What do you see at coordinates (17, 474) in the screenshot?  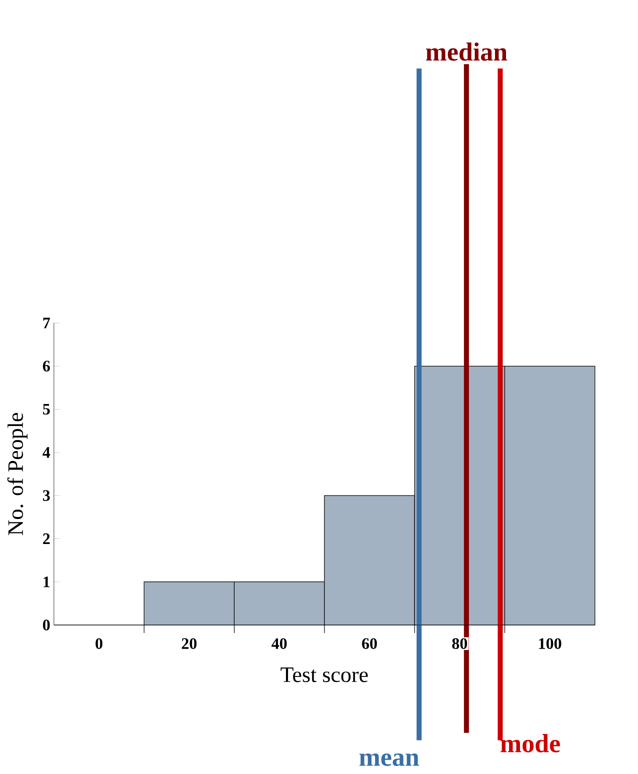 I see `y-axis-title: No. of People` at bounding box center [17, 474].